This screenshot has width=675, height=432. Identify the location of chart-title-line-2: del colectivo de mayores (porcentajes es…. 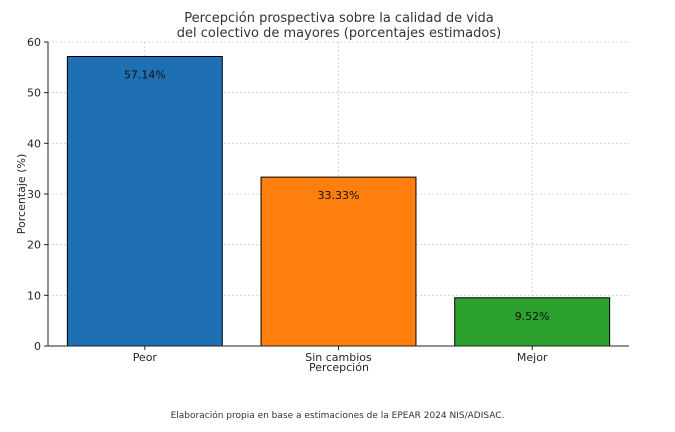
(339, 33).